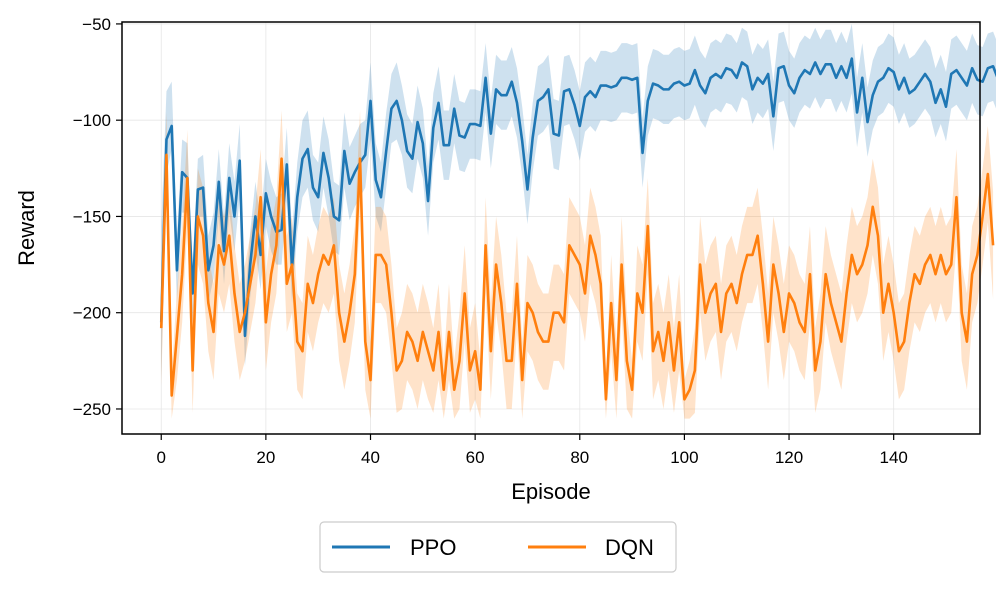  Describe the element at coordinates (551, 491) in the screenshot. I see `x-axis-title: Episode` at that location.